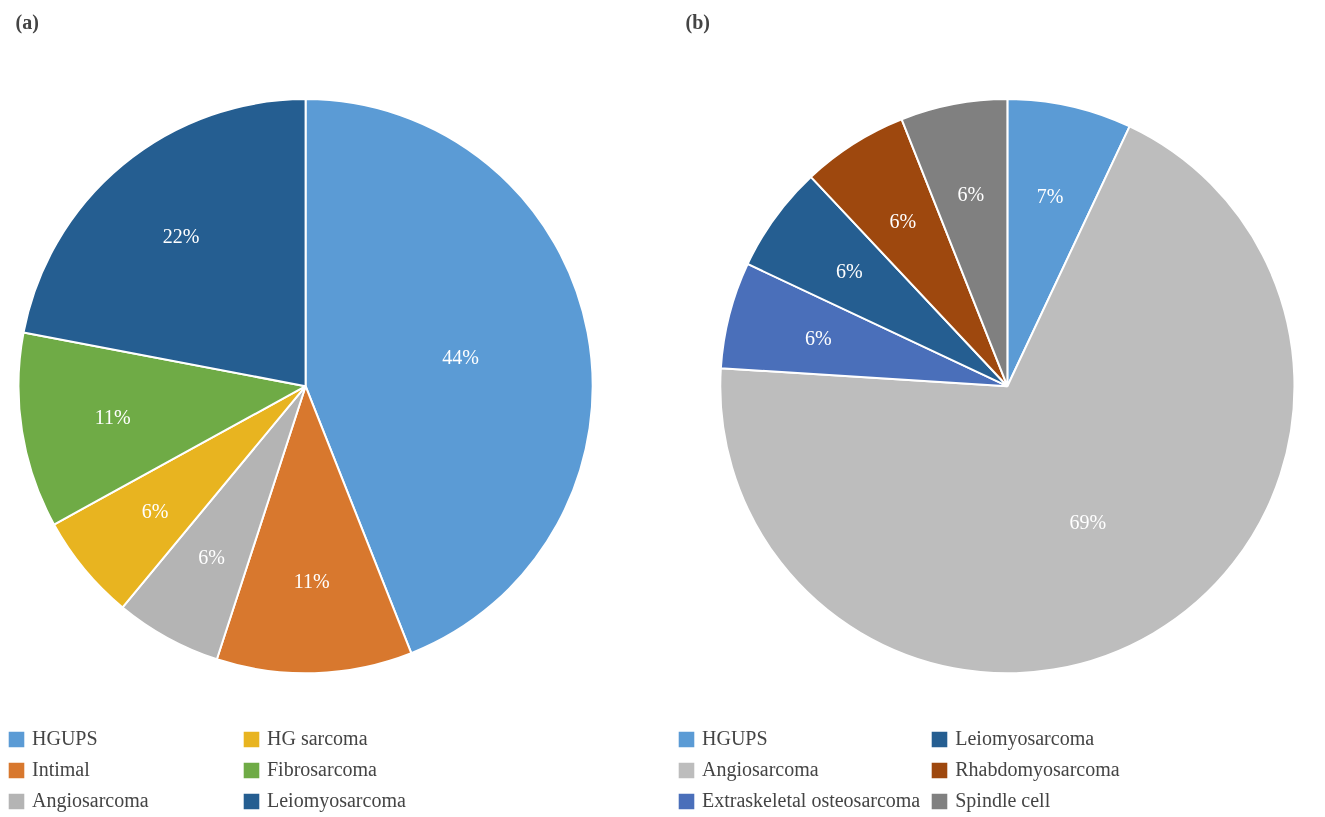 The image size is (1325, 817). Describe the element at coordinates (461, 356) in the screenshot. I see `data-label: 44%` at that location.